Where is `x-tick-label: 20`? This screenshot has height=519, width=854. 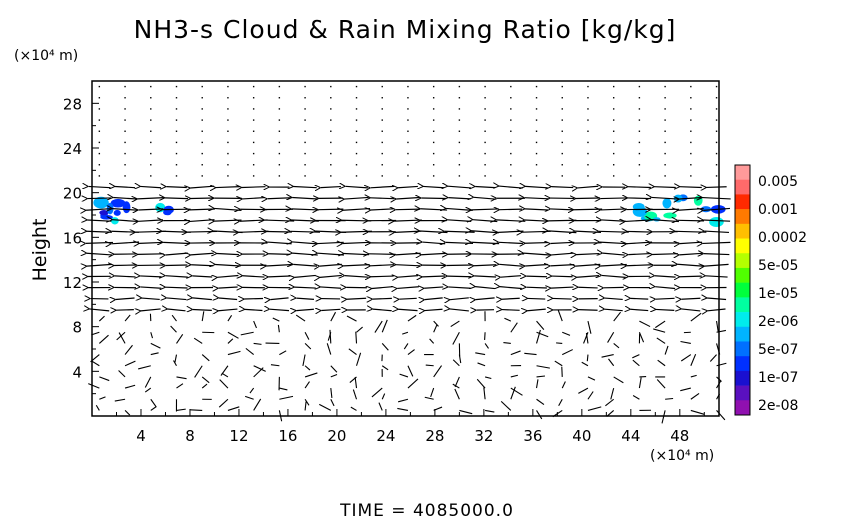 x-tick-label: 20 is located at coordinates (336, 436).